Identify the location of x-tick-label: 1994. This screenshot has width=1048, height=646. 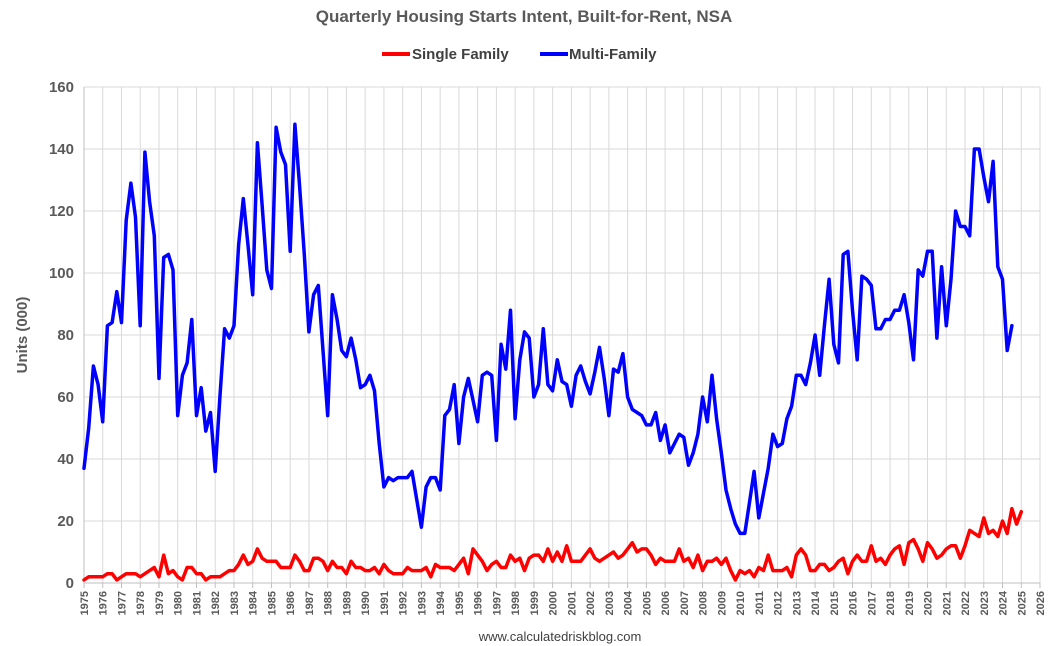
(441, 602).